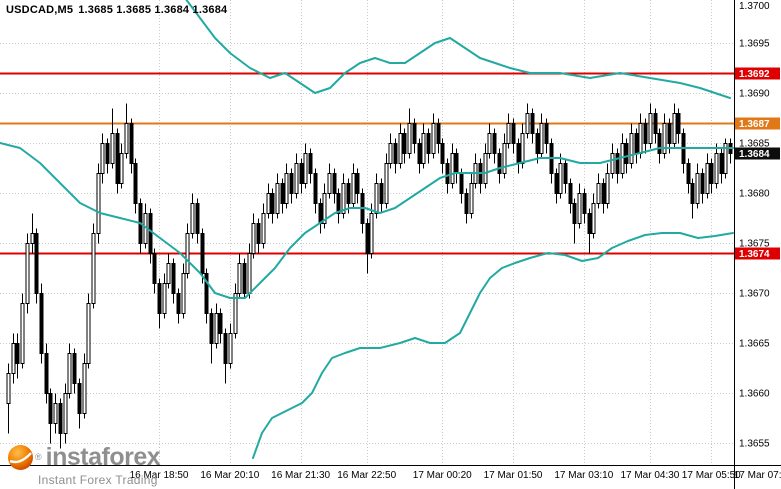 The image size is (781, 489). I want to click on price-tag-1.3684: 1.3684, so click(757, 153).